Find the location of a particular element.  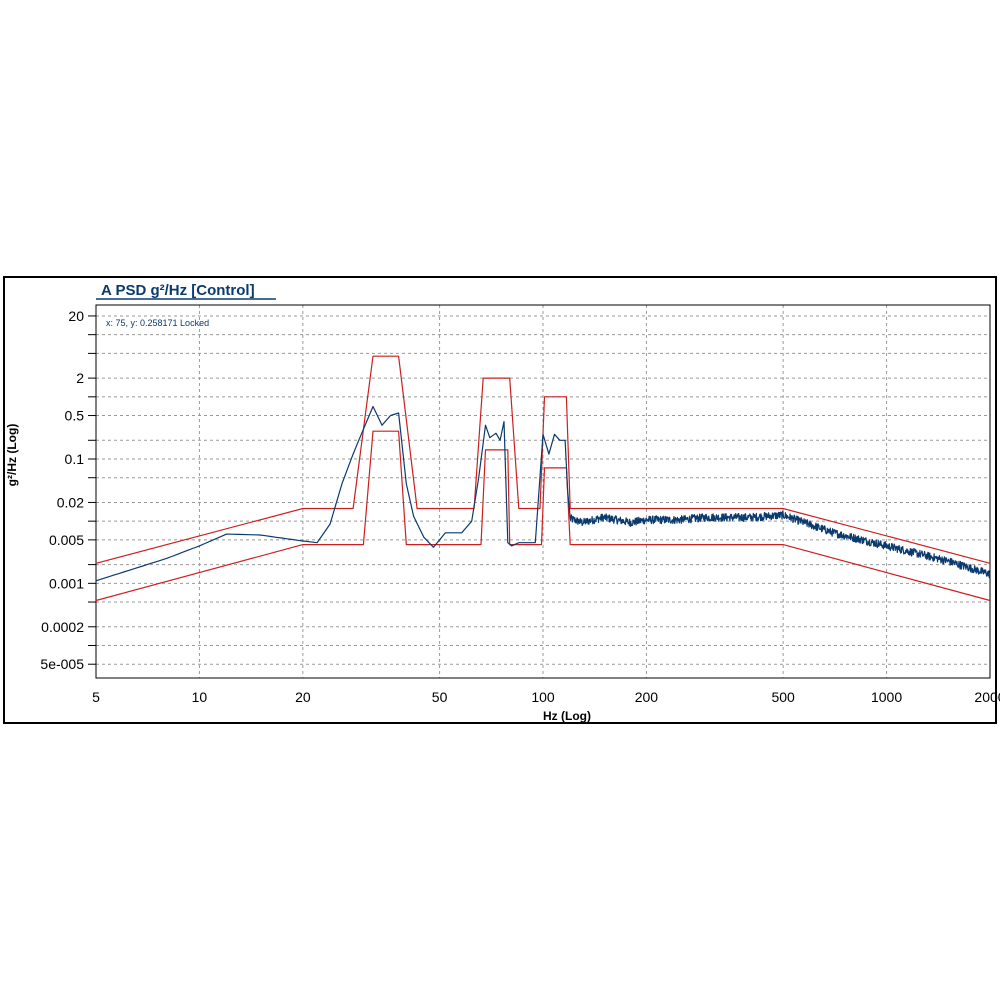

x-tick-label: 1000 is located at coordinates (886, 697).